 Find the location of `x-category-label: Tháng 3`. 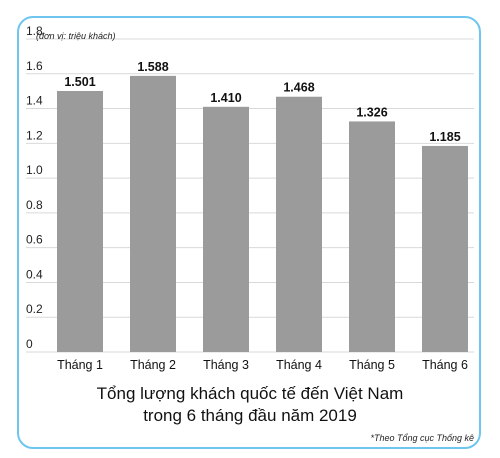

x-category-label: Tháng 3 is located at coordinates (226, 365).